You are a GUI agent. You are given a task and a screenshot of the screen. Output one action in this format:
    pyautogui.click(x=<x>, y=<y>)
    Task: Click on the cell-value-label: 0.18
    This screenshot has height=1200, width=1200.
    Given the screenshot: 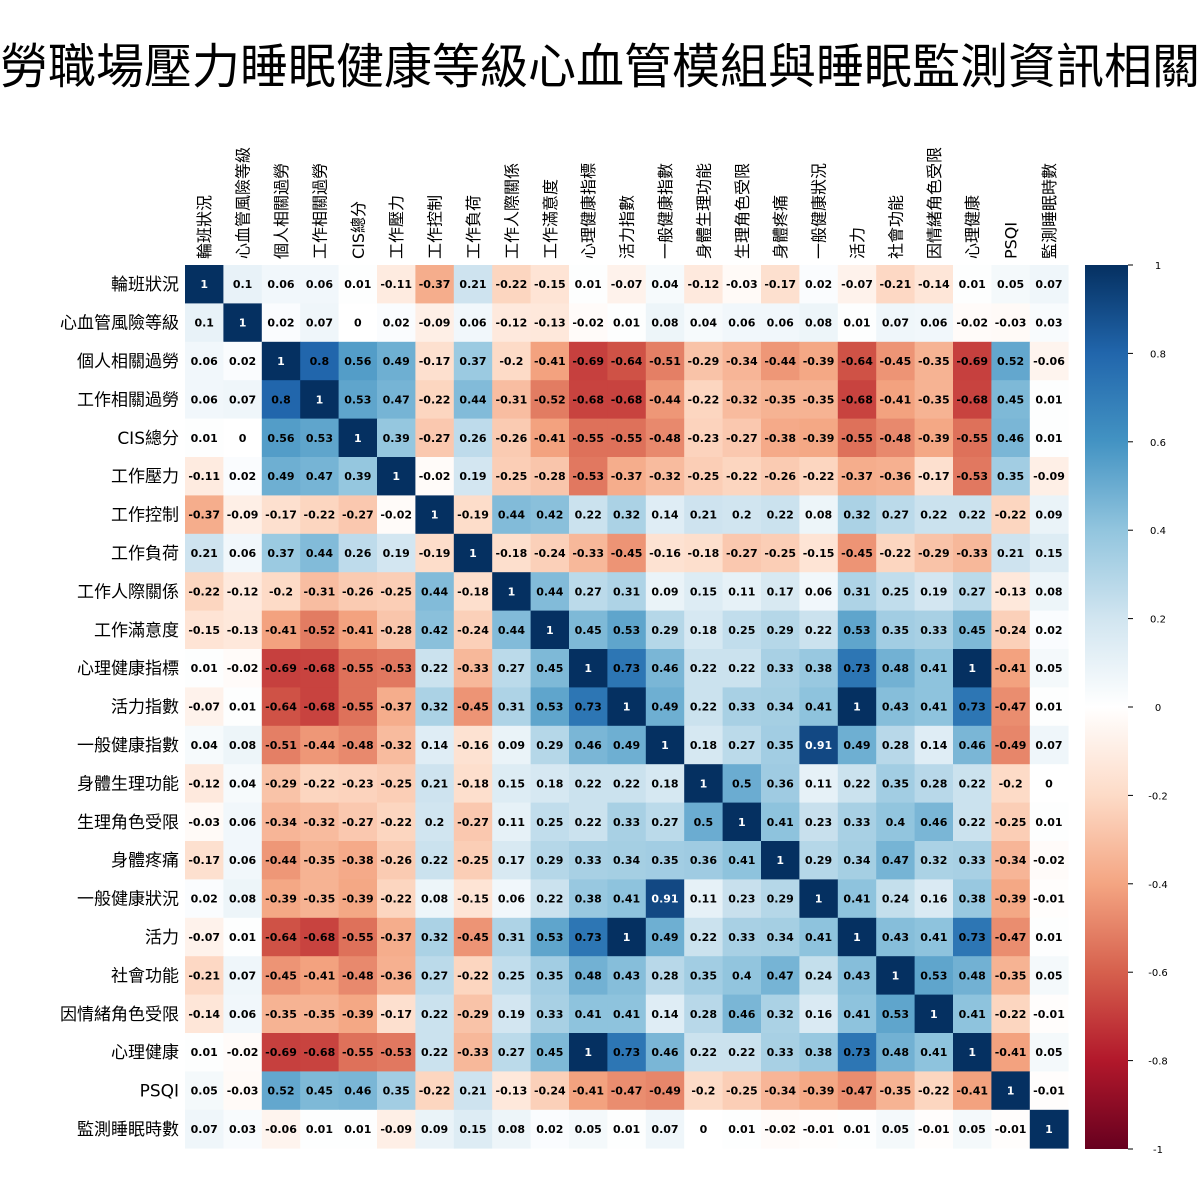 What is the action you would take?
    pyautogui.click(x=664, y=783)
    